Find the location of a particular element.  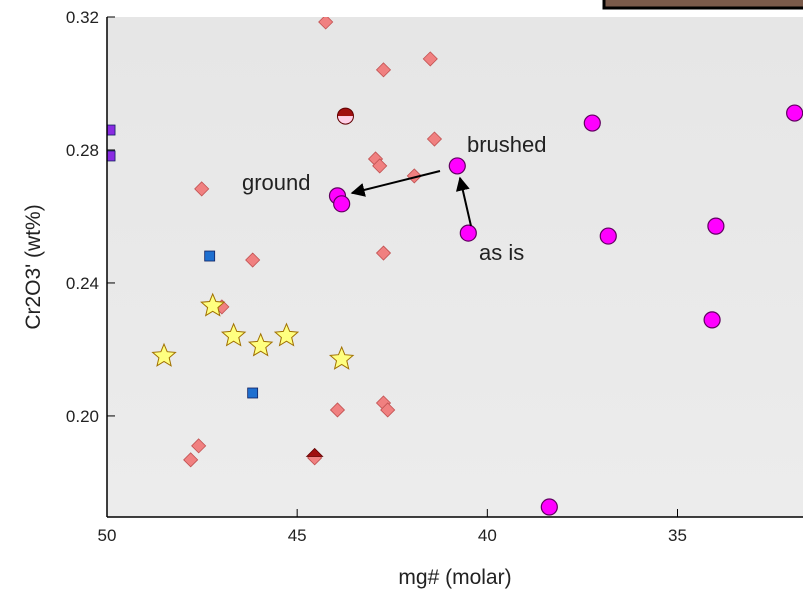

y-tick-label: 0.32 is located at coordinates (82, 17).